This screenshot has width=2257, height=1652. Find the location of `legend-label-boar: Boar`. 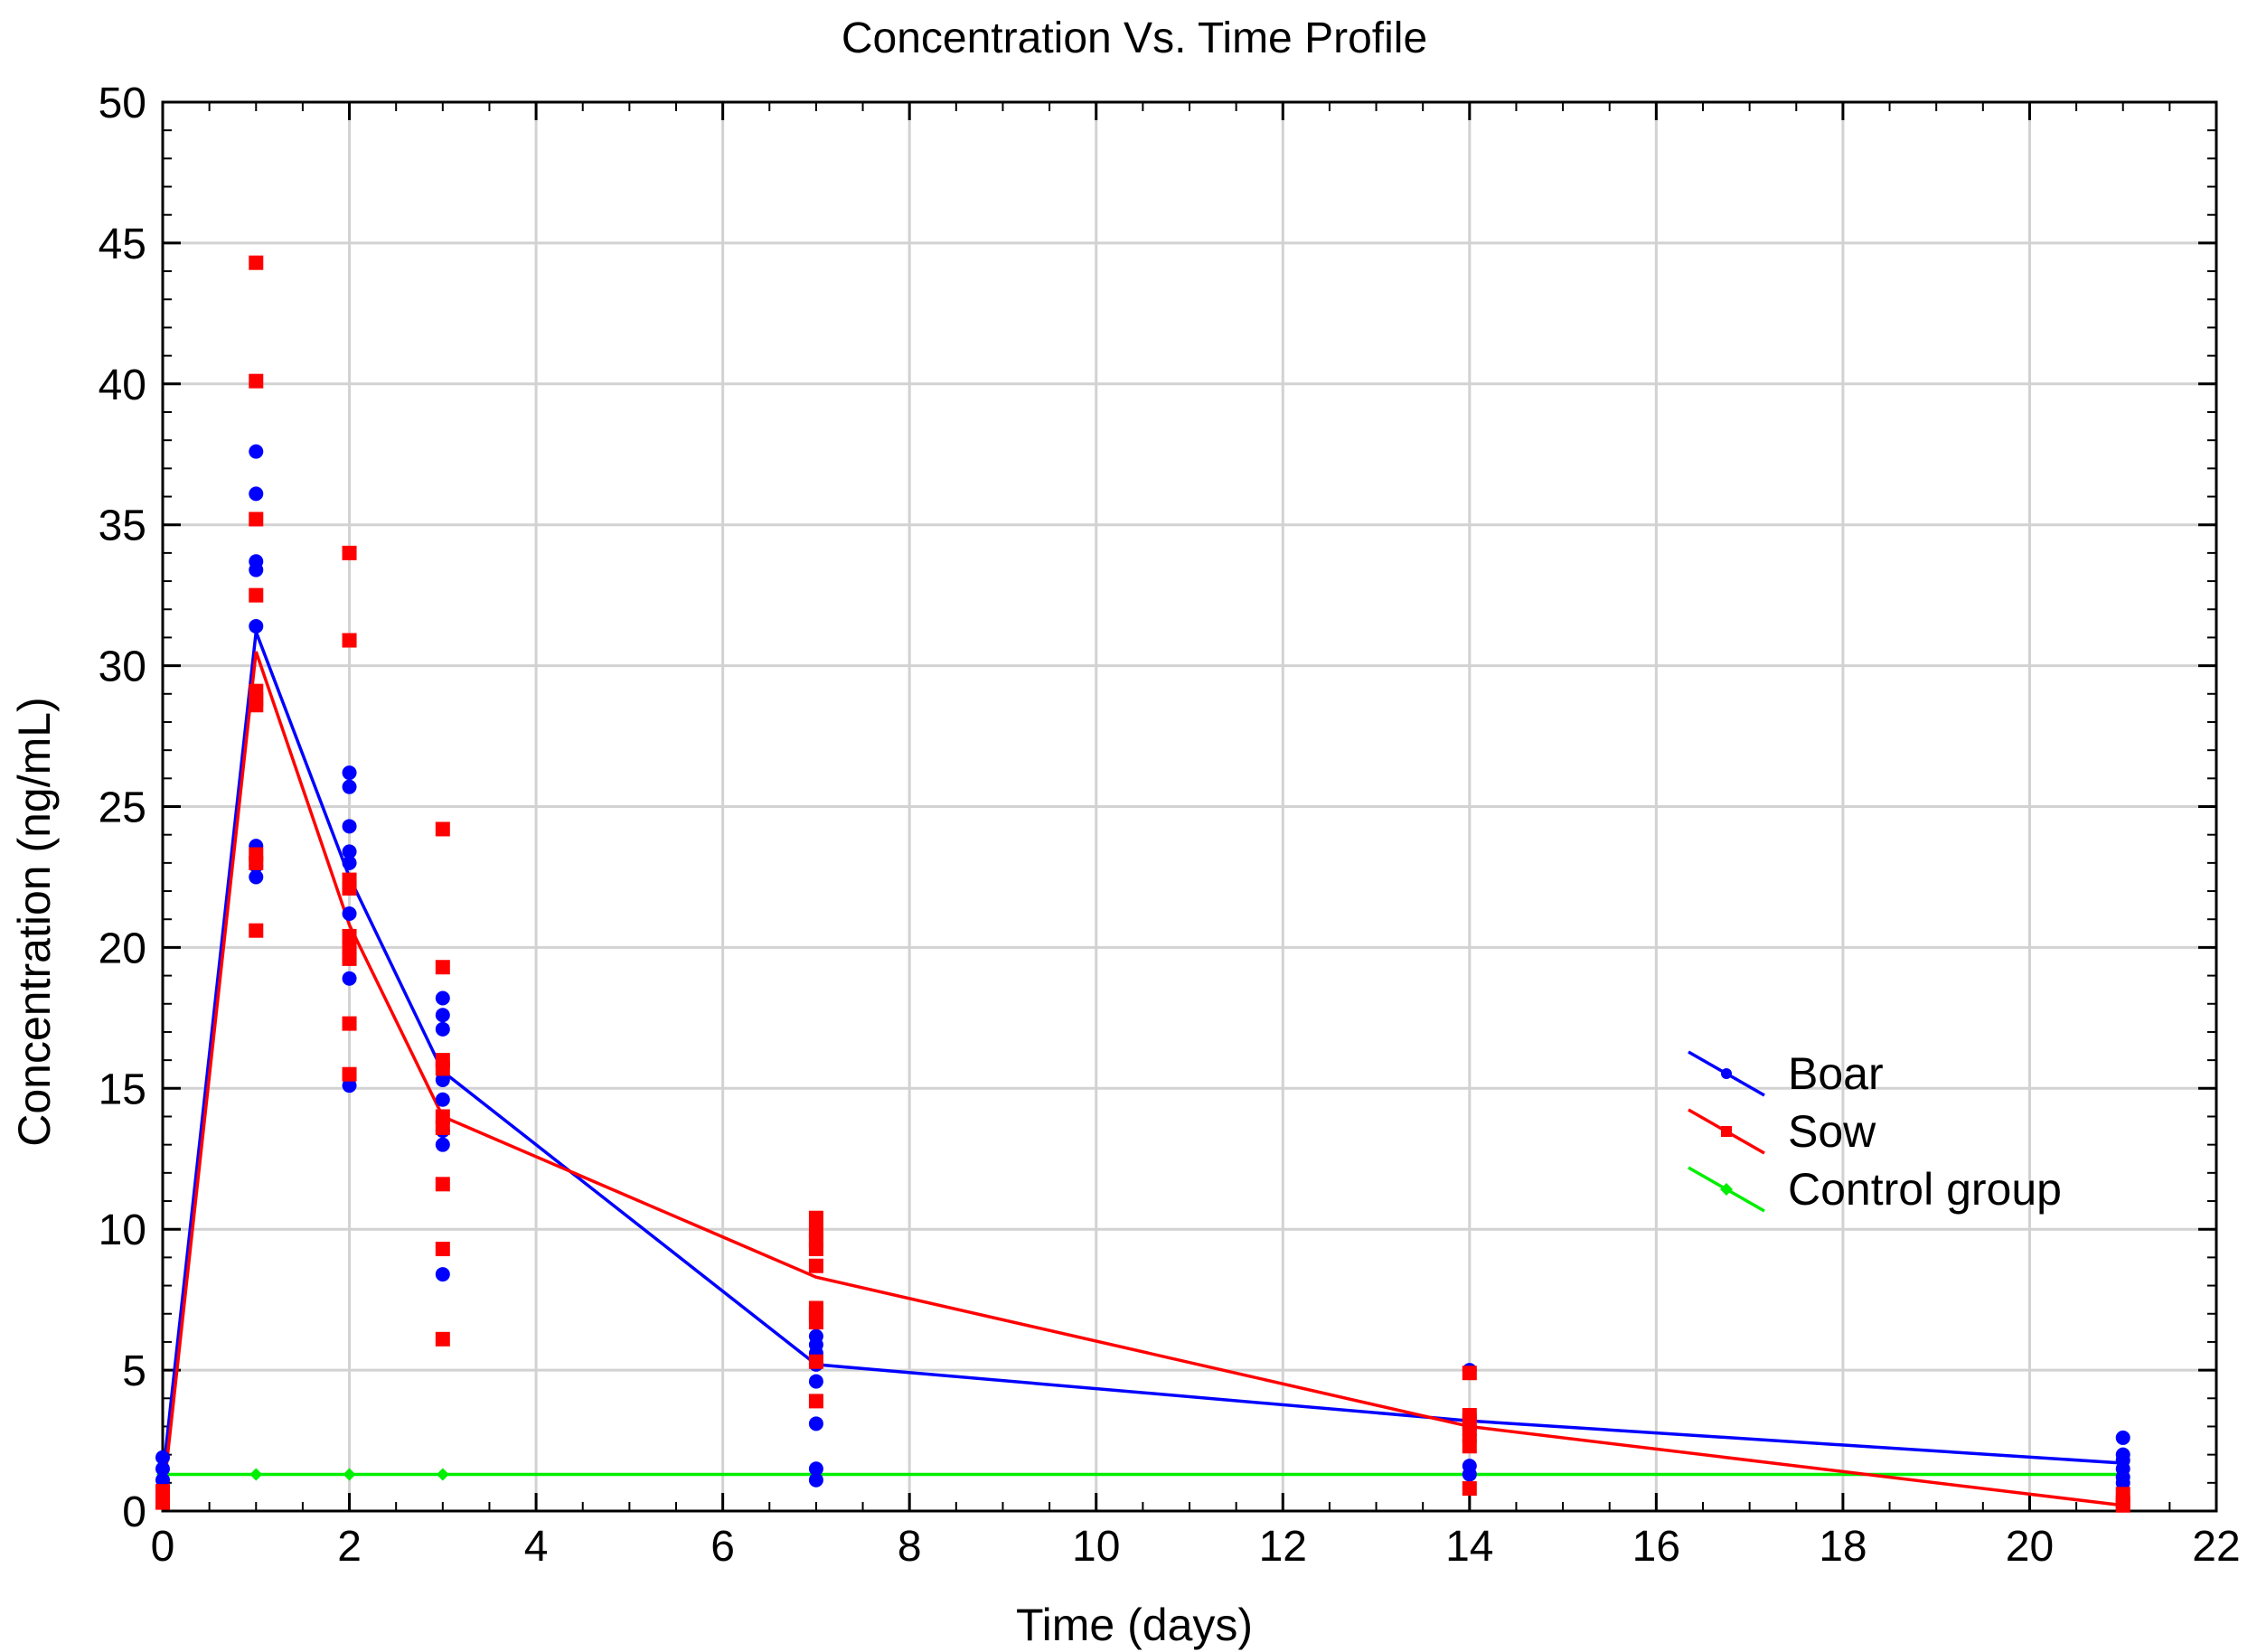

legend-label-boar: Boar is located at coordinates (1836, 1073).